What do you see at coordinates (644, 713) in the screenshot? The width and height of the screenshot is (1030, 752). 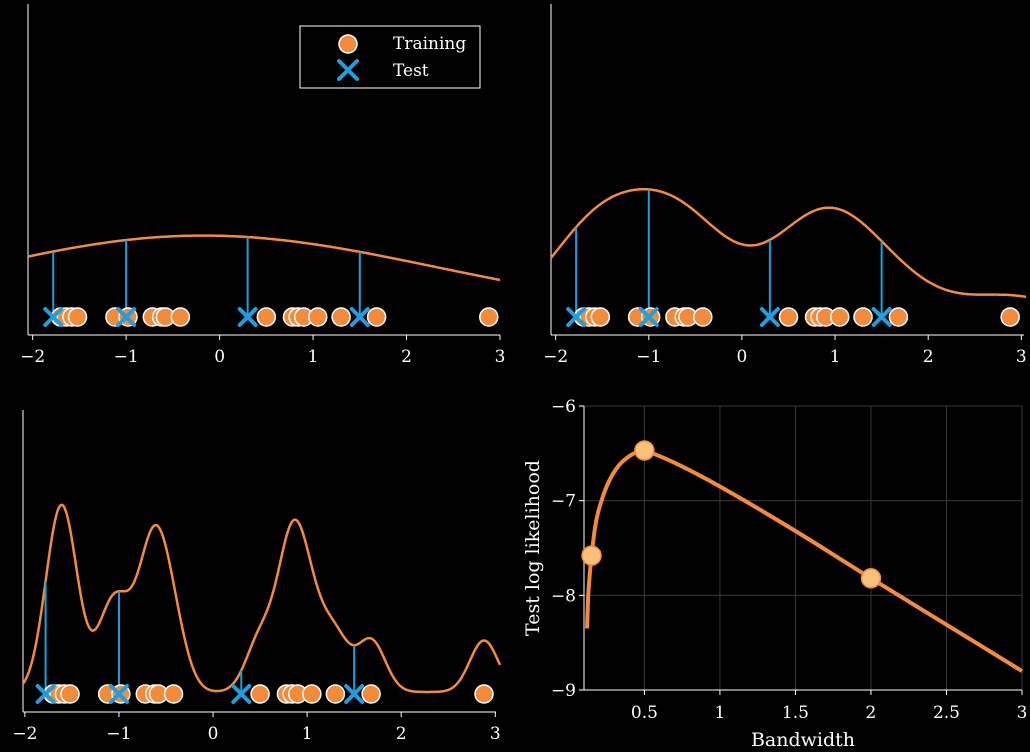 I see `x-tick-label: 0.5` at bounding box center [644, 713].